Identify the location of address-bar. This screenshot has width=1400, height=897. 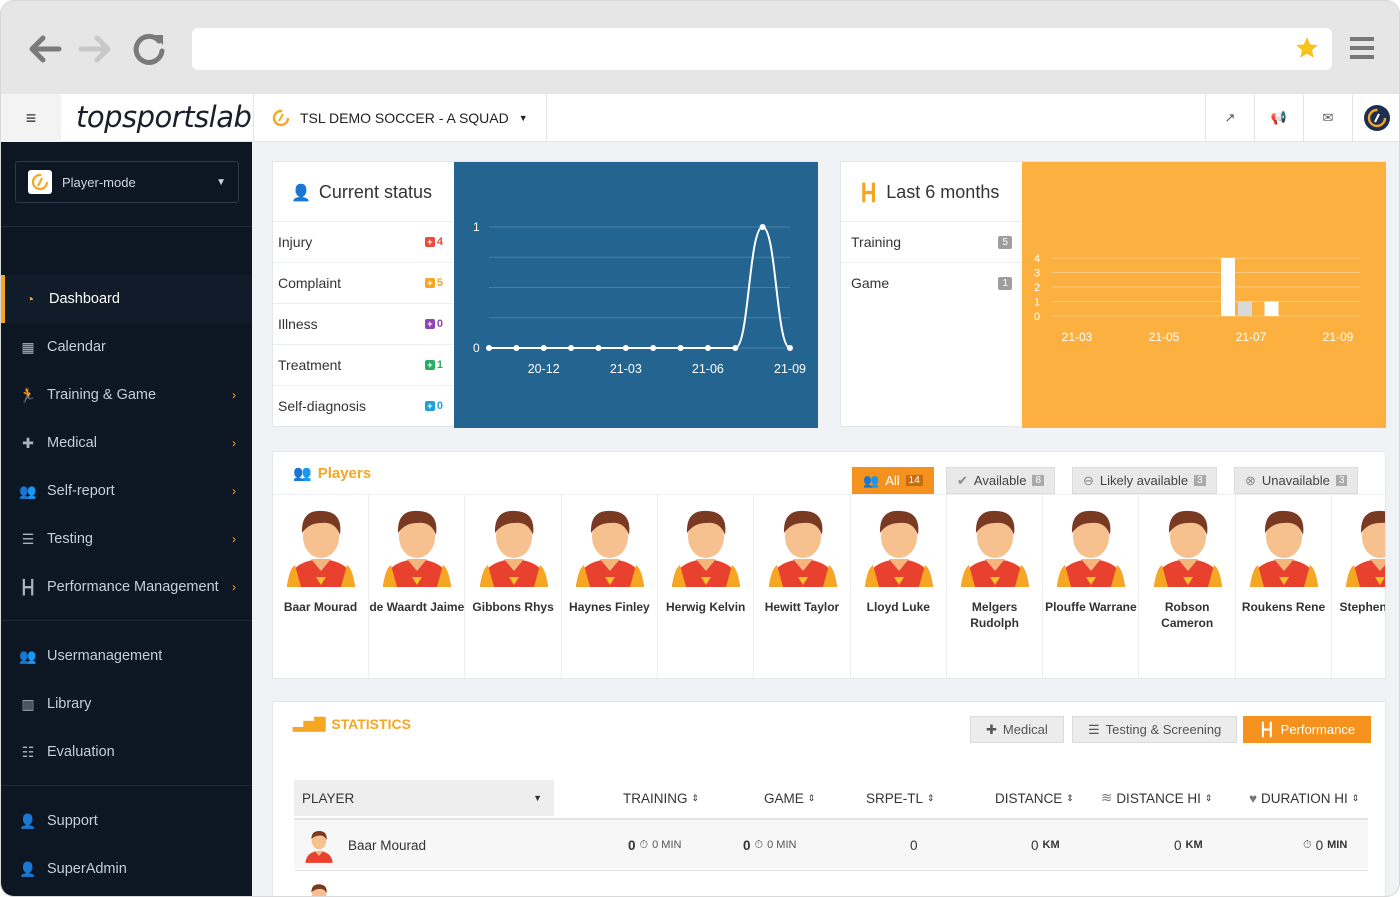
(762, 49).